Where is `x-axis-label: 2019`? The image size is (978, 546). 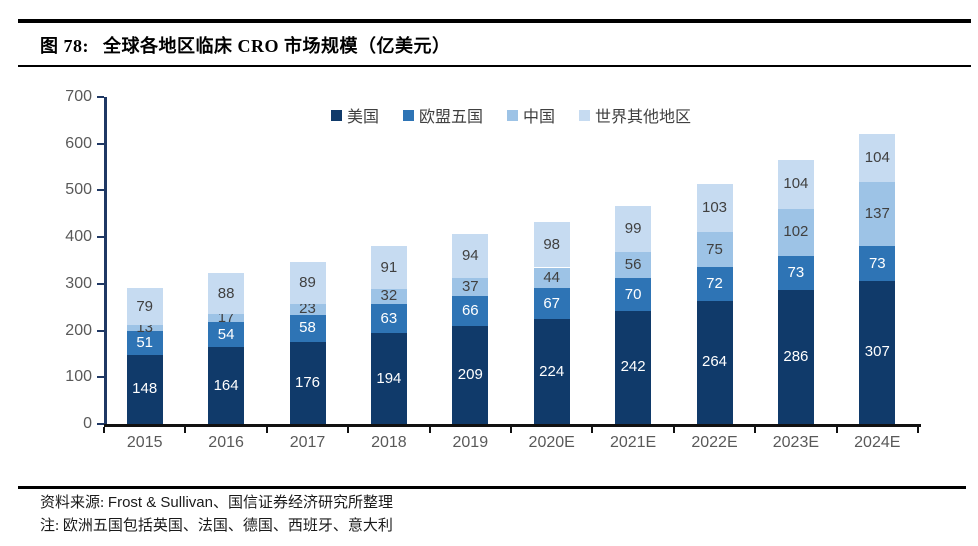 x-axis-label: 2019 is located at coordinates (470, 442).